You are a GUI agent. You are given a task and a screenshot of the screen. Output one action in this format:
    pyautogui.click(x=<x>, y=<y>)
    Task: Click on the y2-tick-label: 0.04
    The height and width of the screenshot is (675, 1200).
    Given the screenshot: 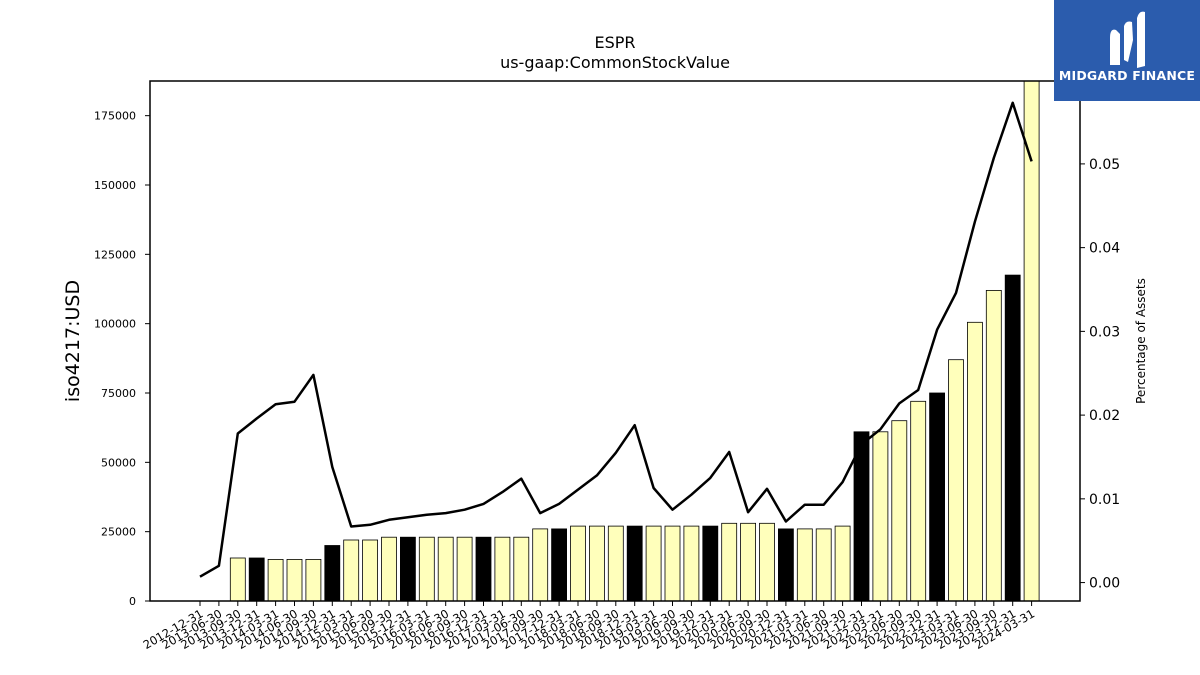 What is the action you would take?
    pyautogui.click(x=1104, y=249)
    